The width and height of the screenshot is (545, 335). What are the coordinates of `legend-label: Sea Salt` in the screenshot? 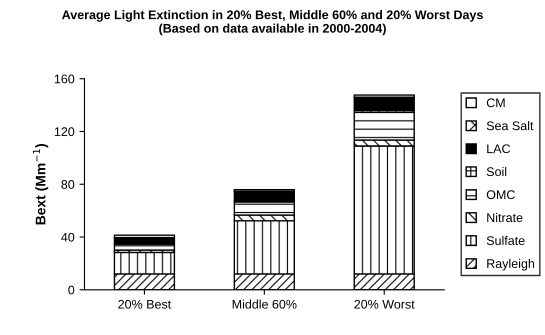 It's located at (510, 125).